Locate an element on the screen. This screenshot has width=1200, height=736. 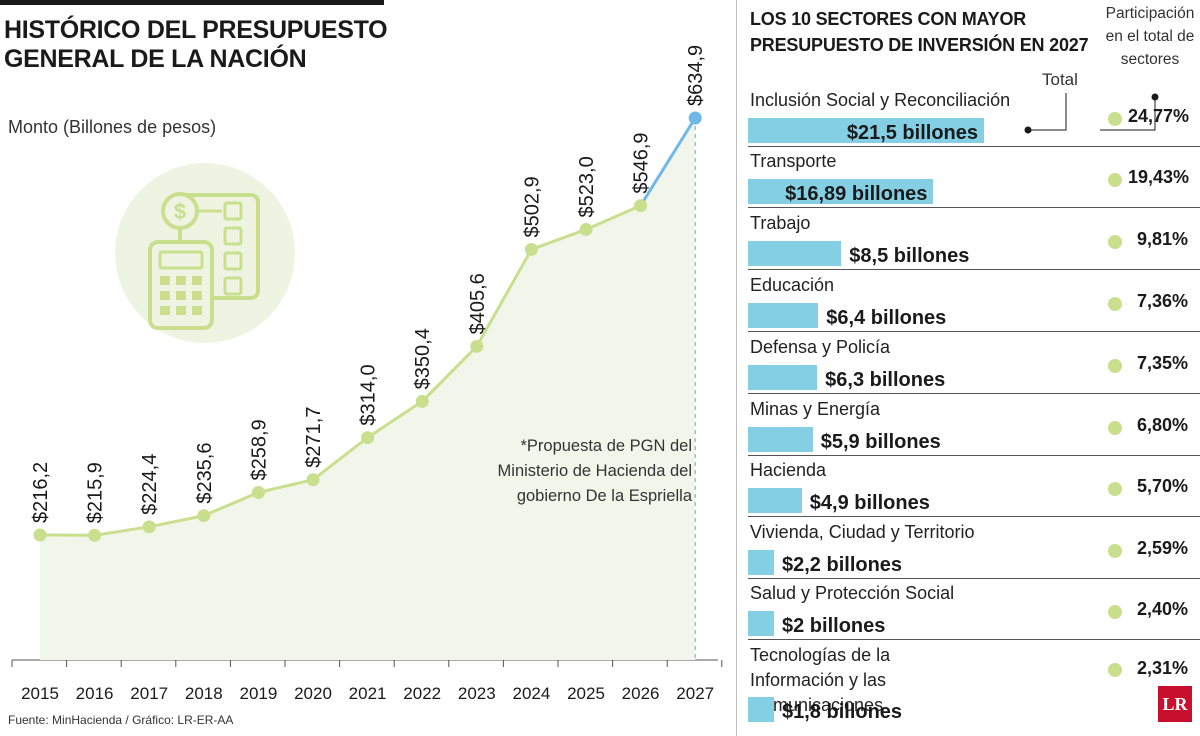
sector-row: Transporte $16,89 billones 19,43% is located at coordinates (974, 180).